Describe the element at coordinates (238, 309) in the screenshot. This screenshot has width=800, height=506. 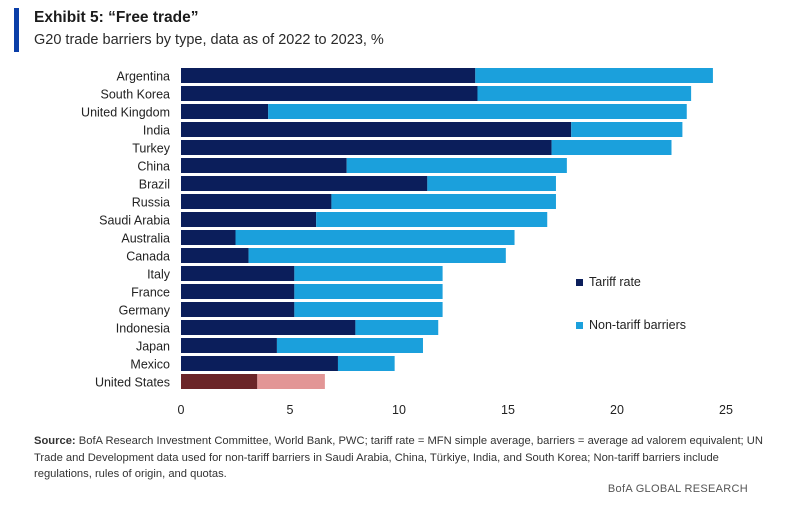
I see `bar-germany-tariff-rate` at that location.